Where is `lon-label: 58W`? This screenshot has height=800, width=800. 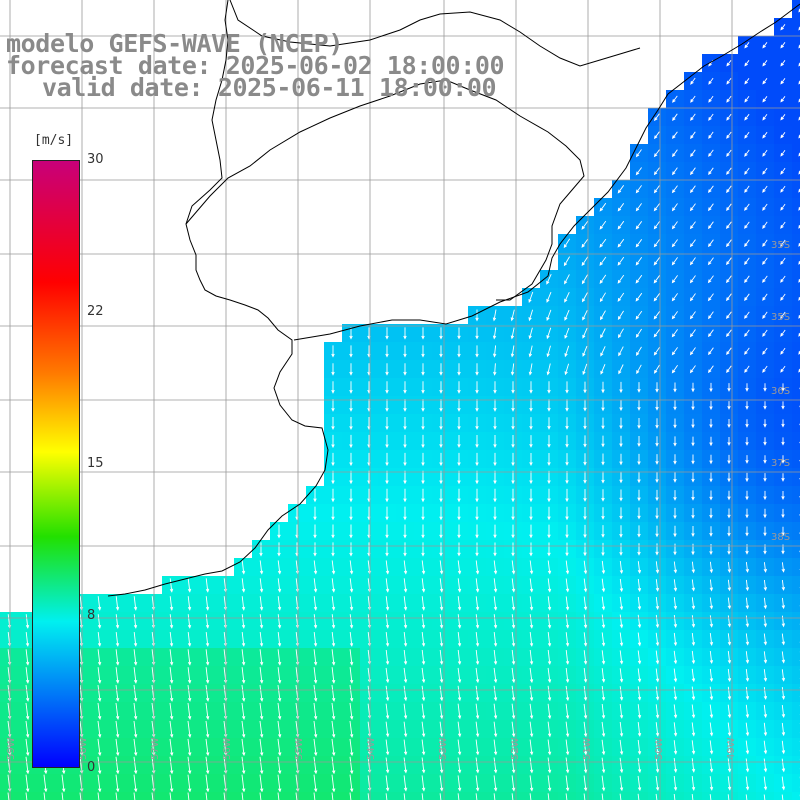 lon-label: 58W is located at coordinates (83, 748).